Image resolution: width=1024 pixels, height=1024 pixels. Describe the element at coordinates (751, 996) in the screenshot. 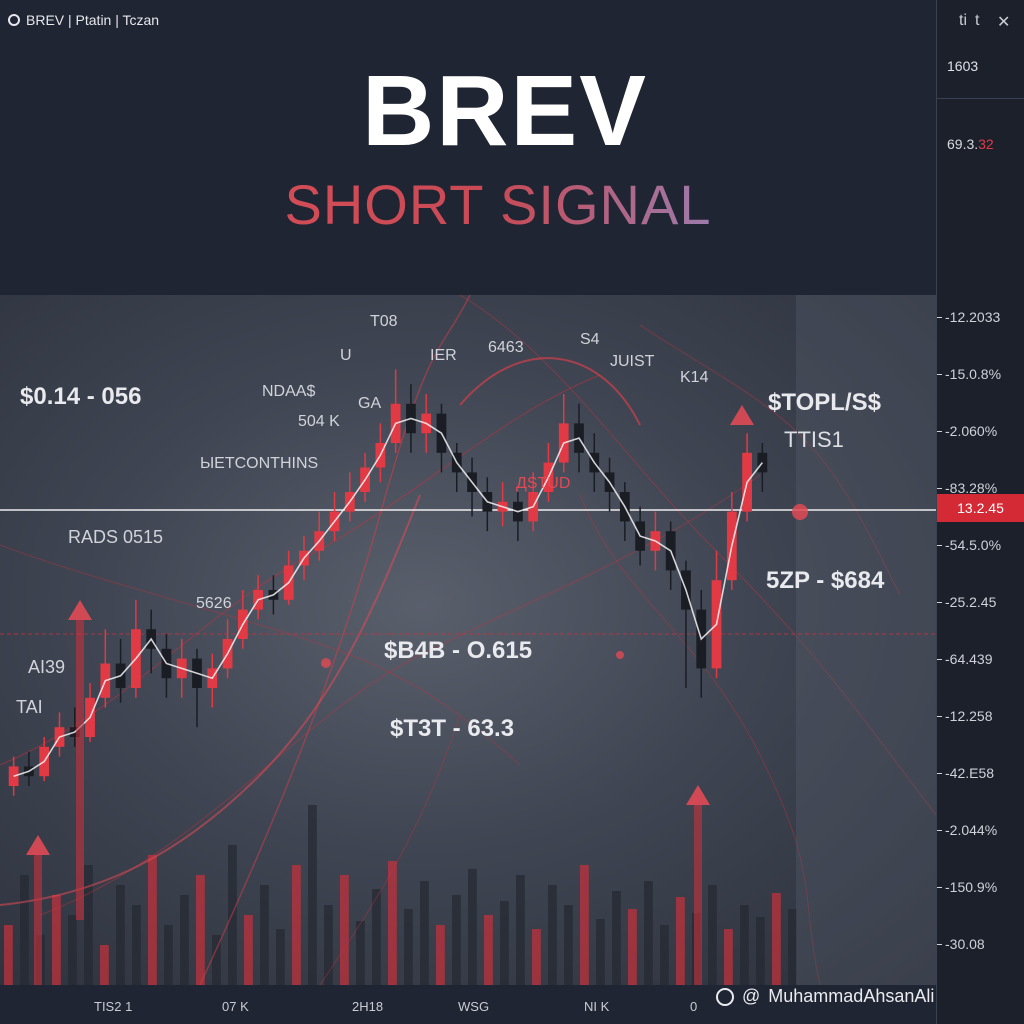

I see `watermark-symbol: @` at that location.